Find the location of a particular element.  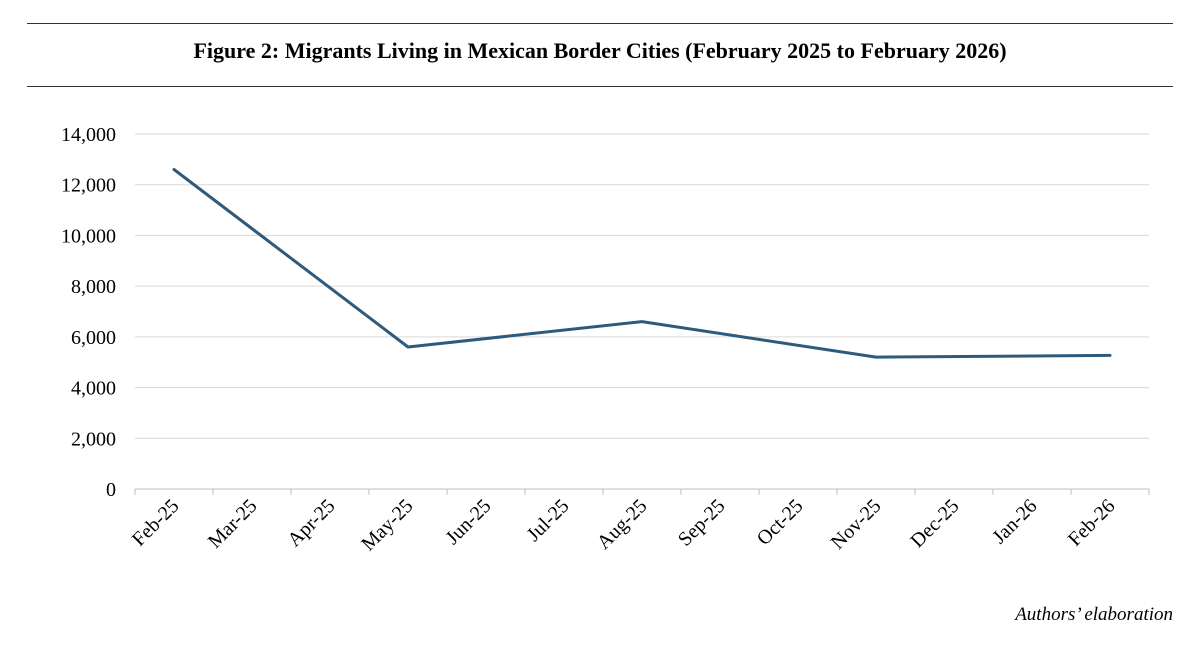

x-tick-label: Oct-25 is located at coordinates (780, 522).